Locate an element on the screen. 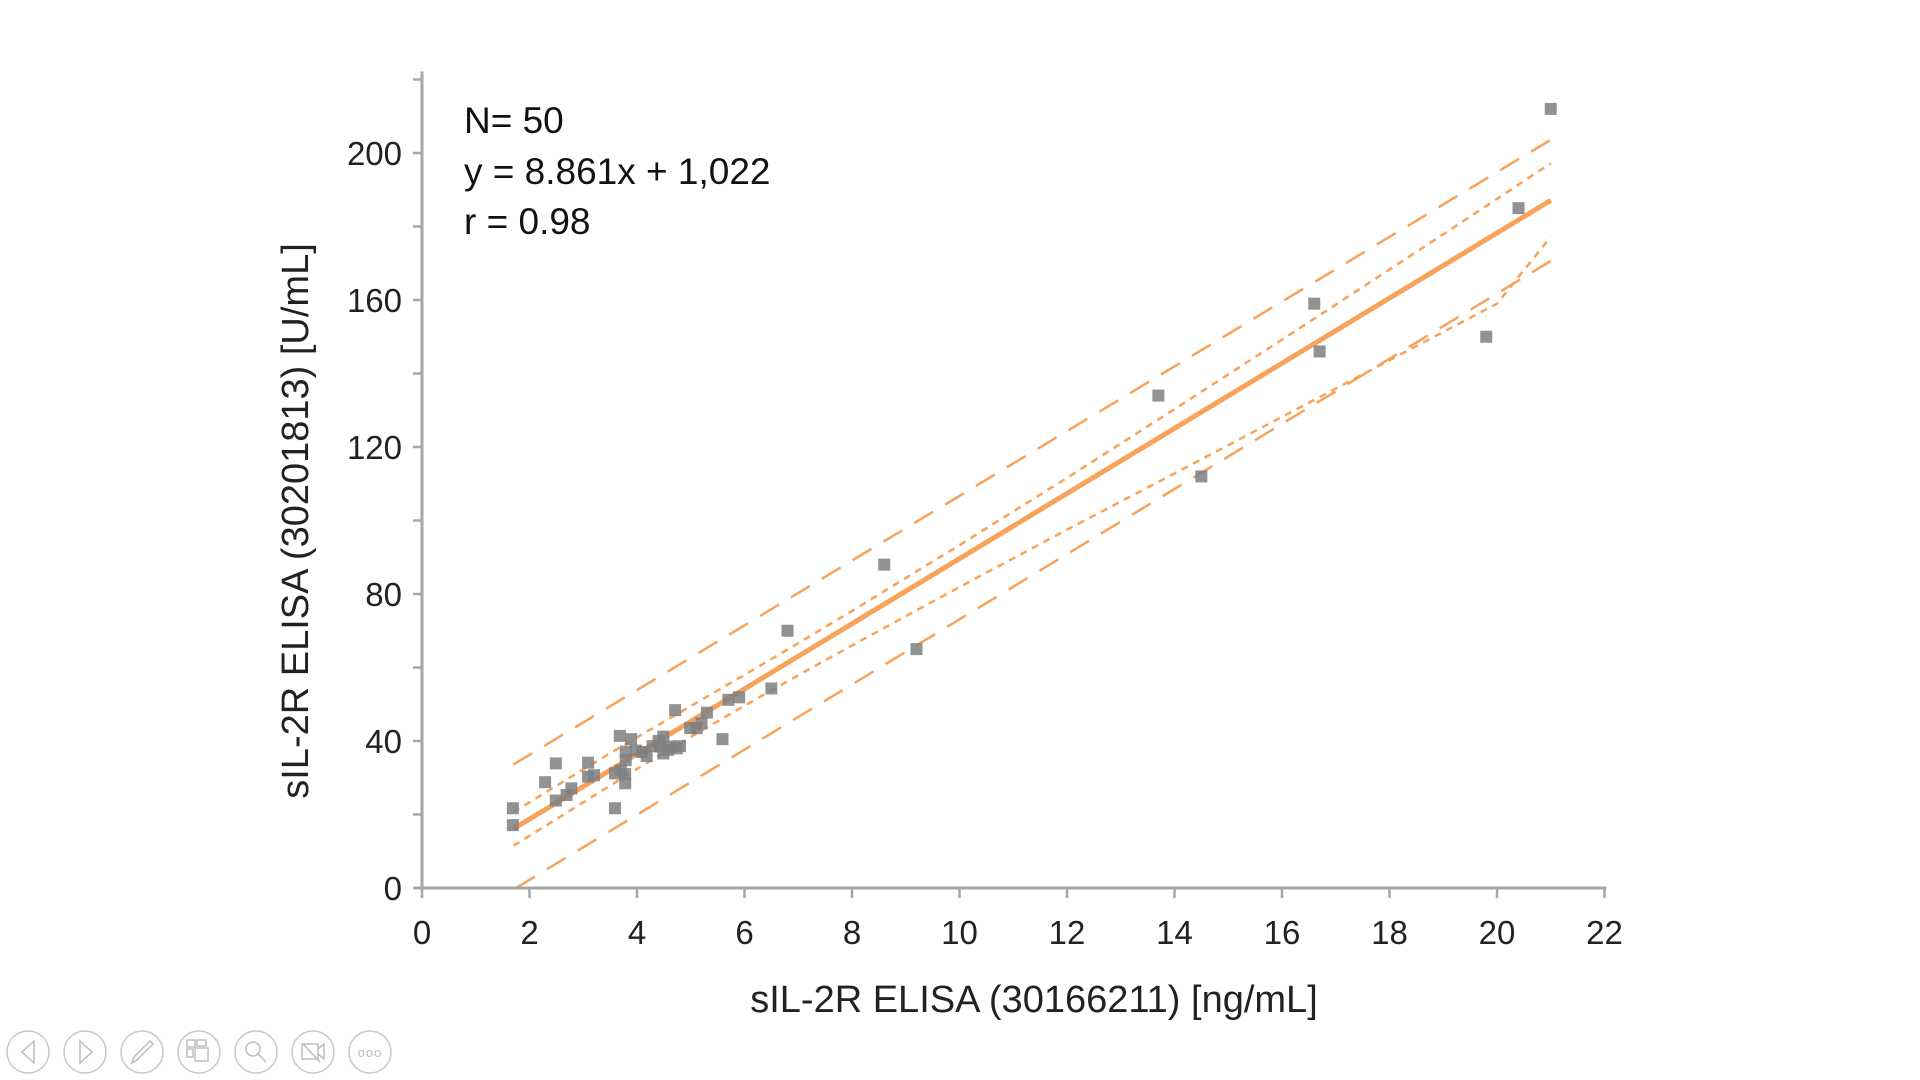  annotation-equation: y = 8.861x + 1,022 is located at coordinates (617, 171).